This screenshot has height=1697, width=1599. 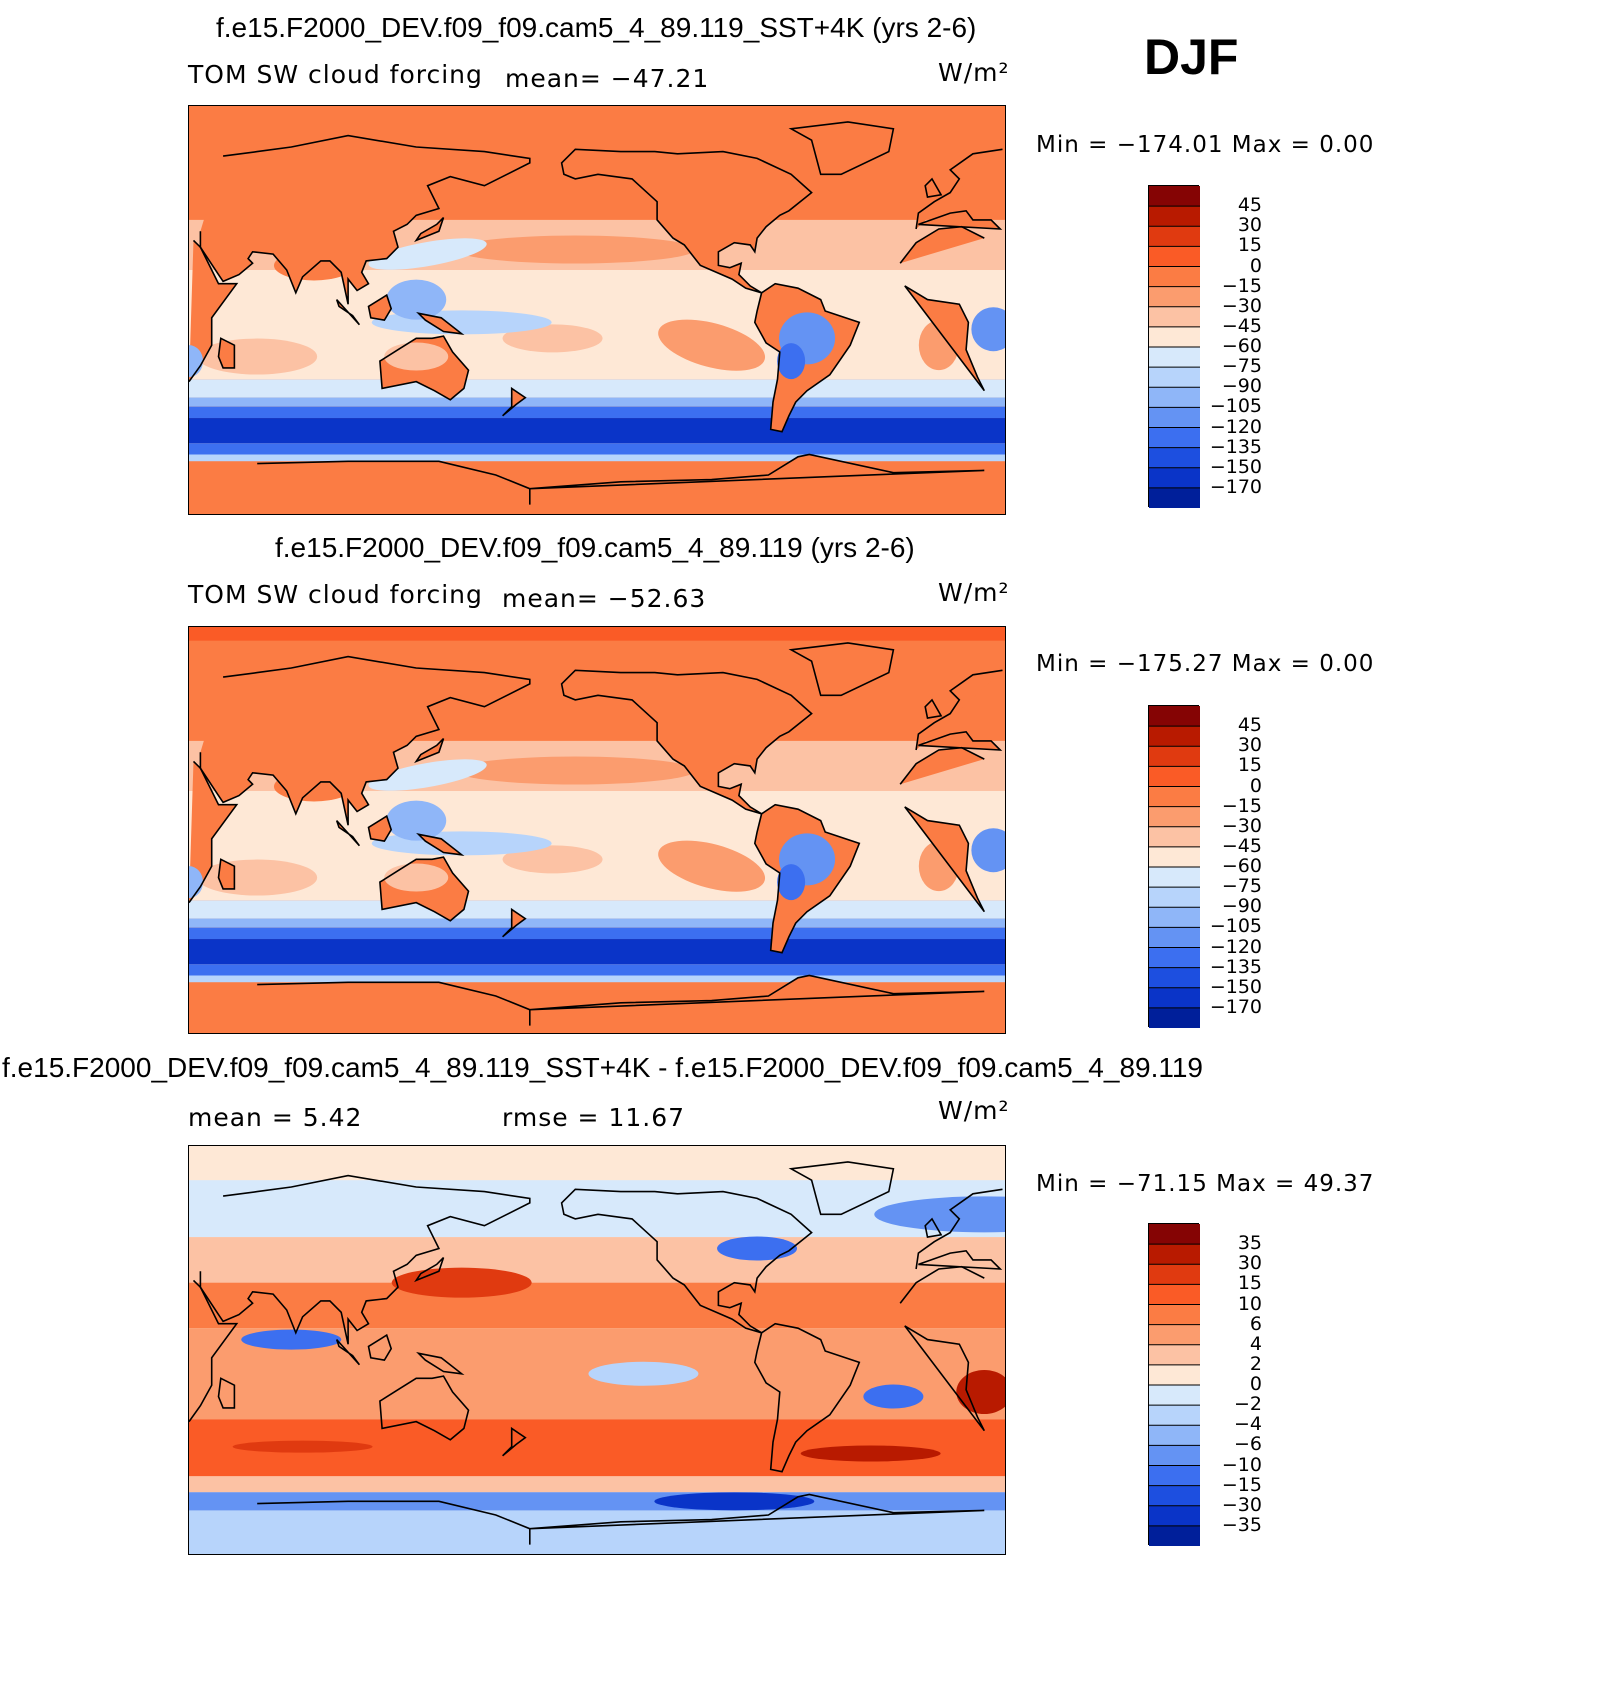 I want to click on panel-3-map, so click(x=597, y=1350).